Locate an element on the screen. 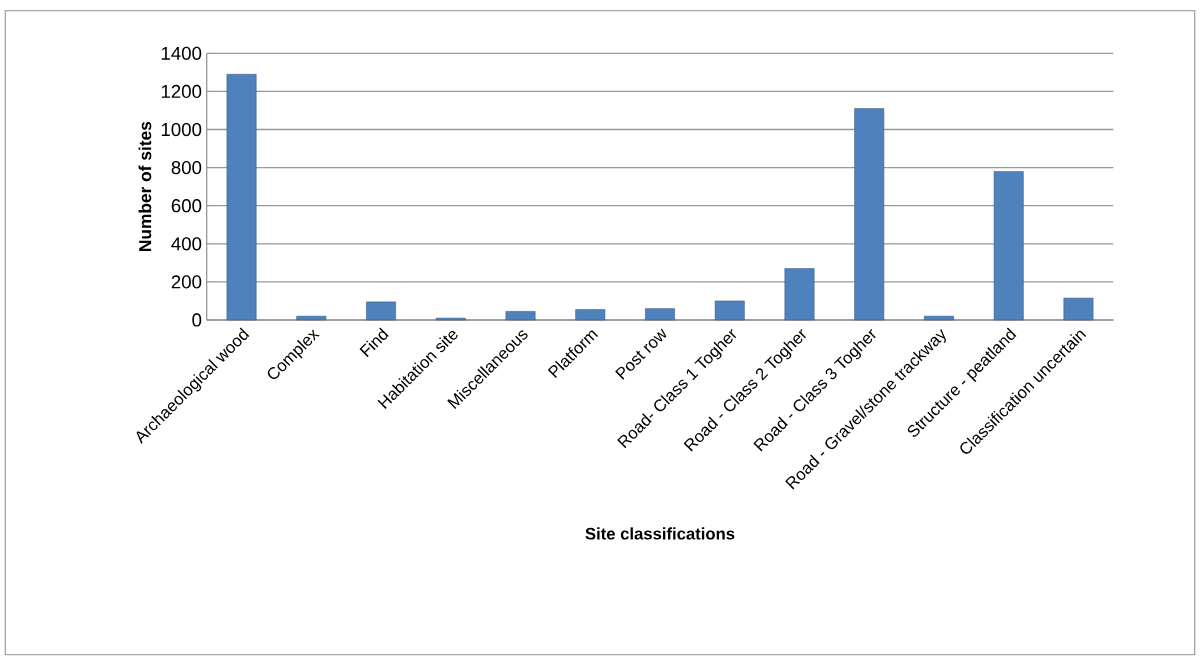  y-tick-label: 800 is located at coordinates (186, 167).